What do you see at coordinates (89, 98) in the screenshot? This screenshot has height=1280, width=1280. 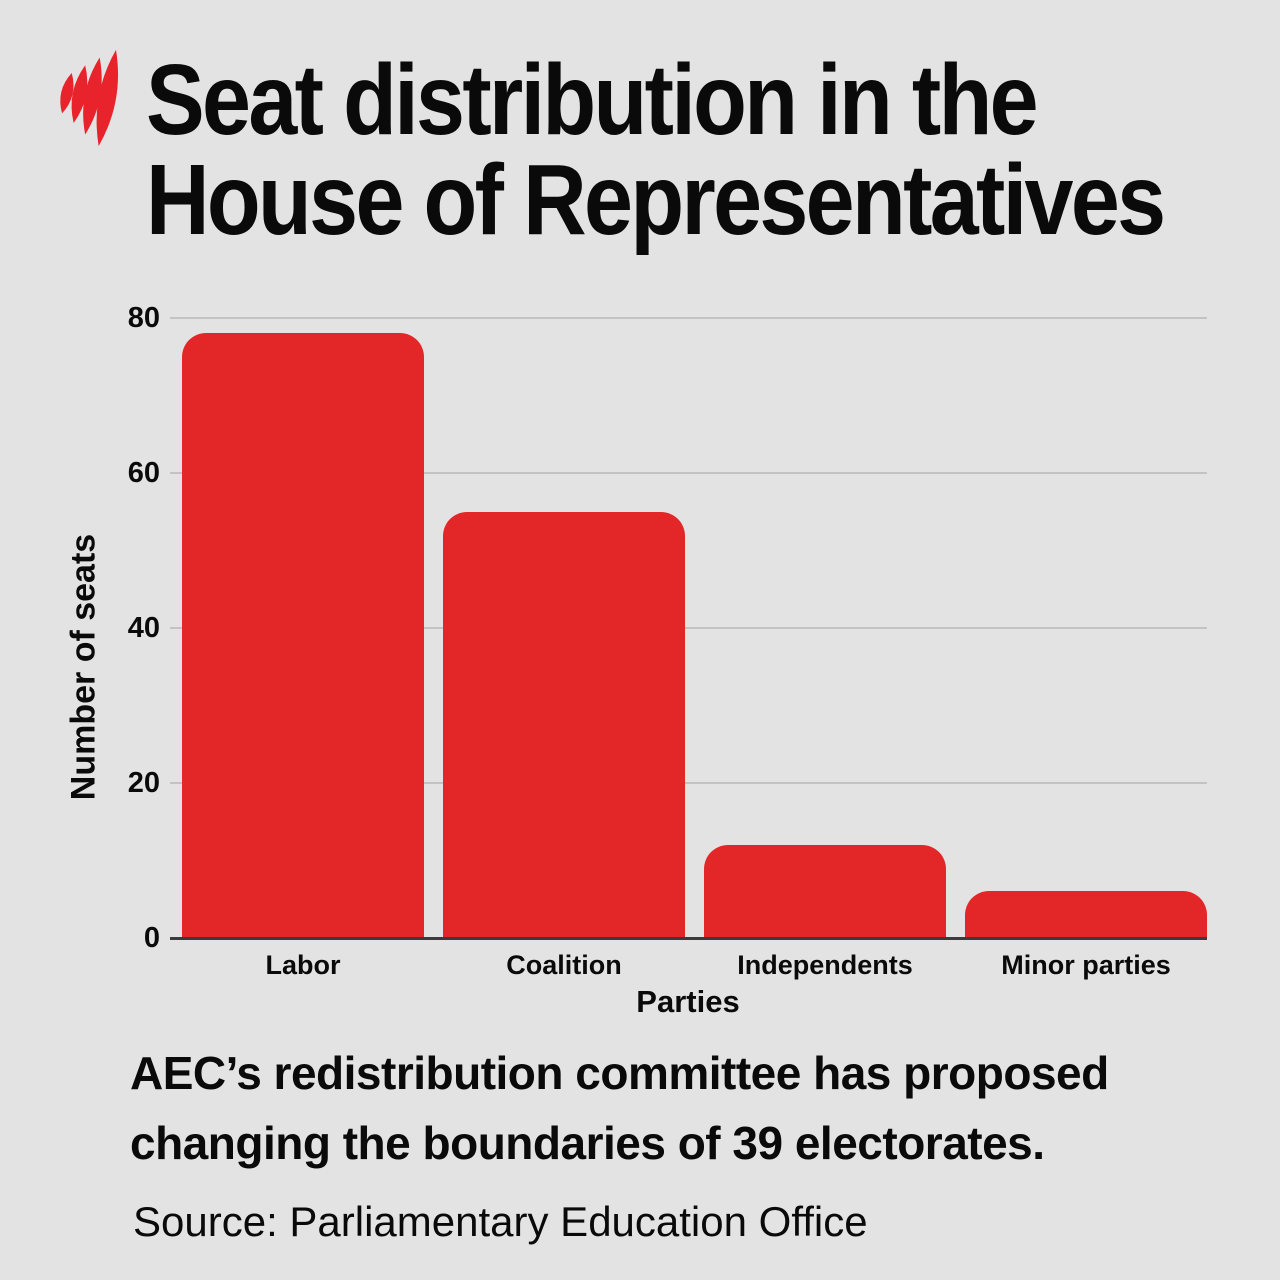 I see `sbs-flame-logo-icon` at bounding box center [89, 98].